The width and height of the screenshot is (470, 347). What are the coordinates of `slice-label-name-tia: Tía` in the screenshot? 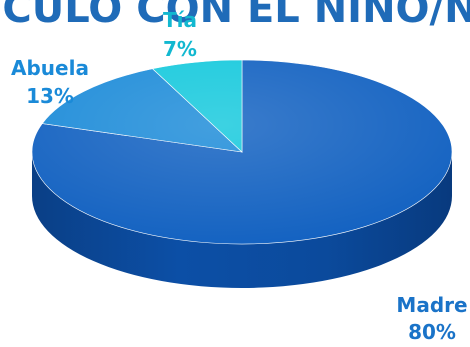 It's located at (180, 20).